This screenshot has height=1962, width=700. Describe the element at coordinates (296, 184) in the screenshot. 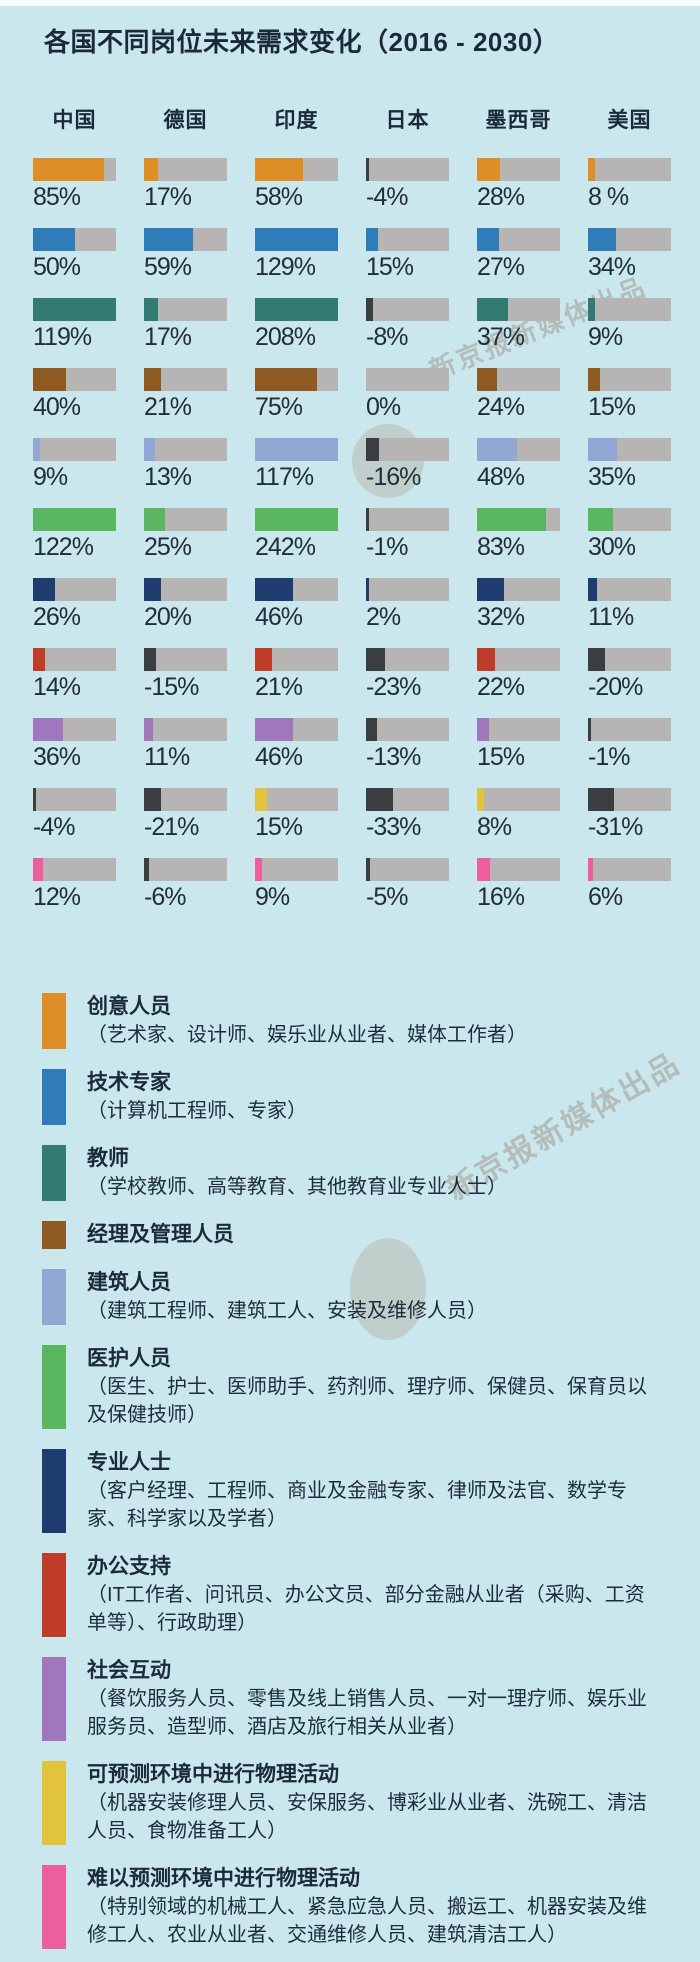

I see `bar-cell: 58%` at that location.